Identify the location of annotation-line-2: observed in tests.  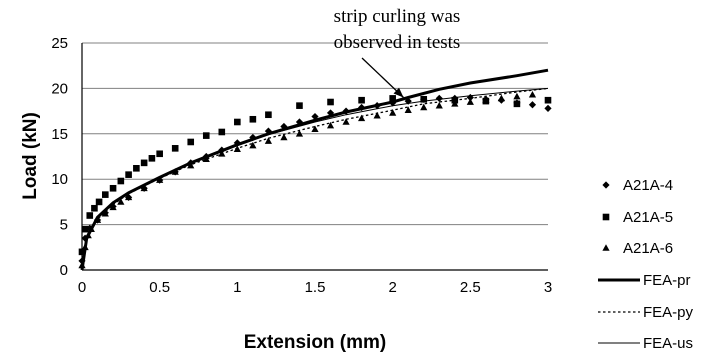
(397, 42).